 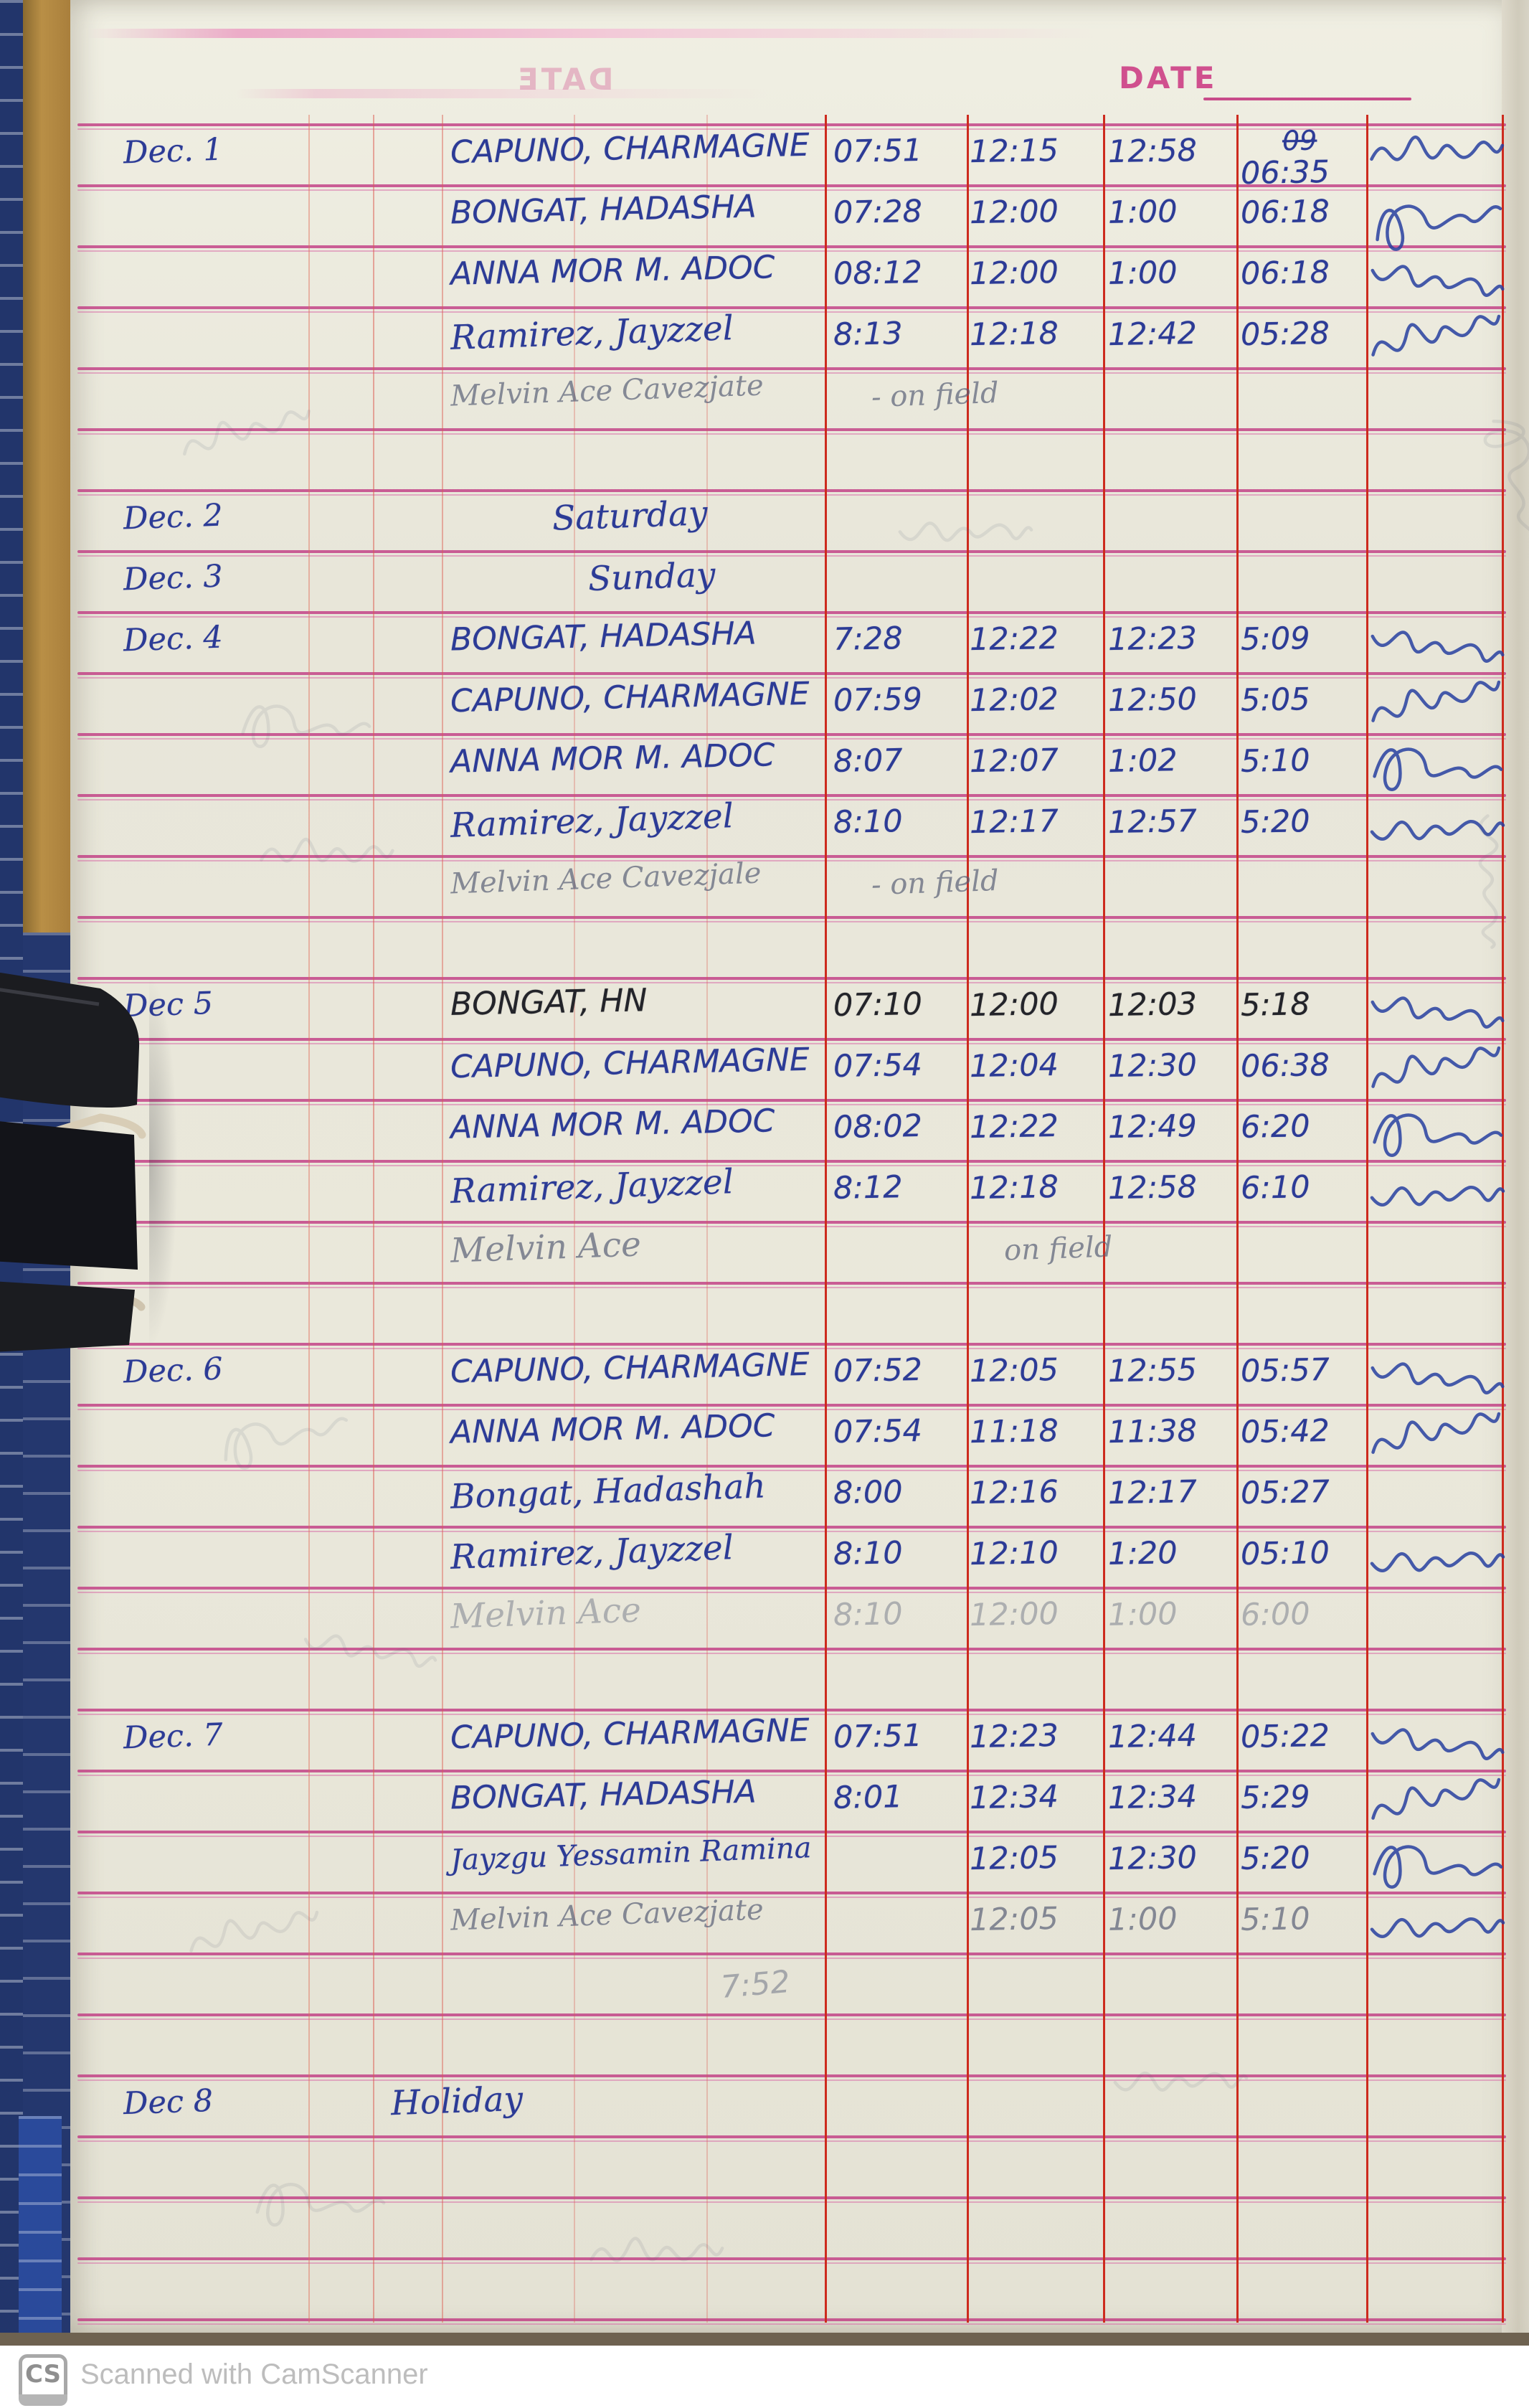 What do you see at coordinates (1058, 1248) in the screenshot?
I see `note-text: on field` at bounding box center [1058, 1248].